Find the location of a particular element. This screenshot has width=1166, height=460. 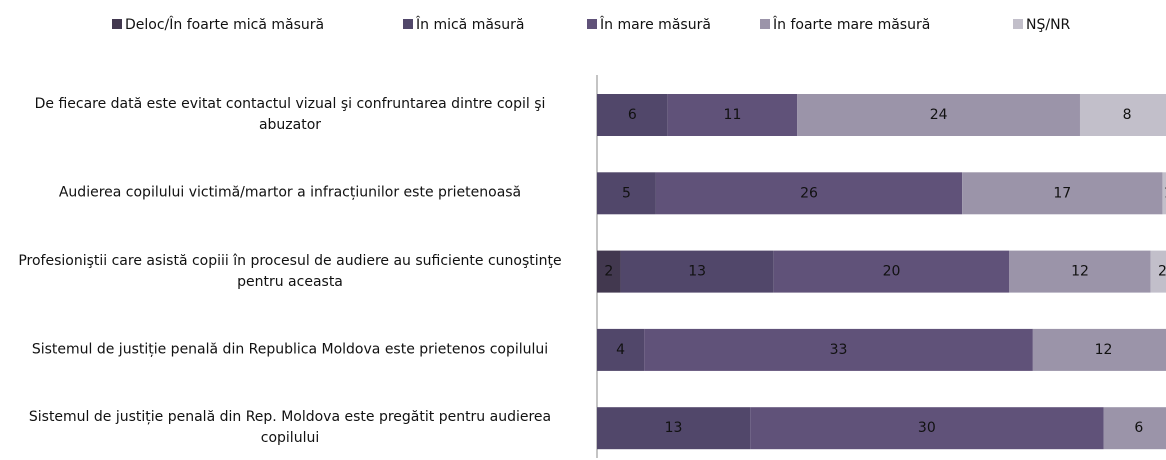

value-label: 4 is located at coordinates (620, 350).